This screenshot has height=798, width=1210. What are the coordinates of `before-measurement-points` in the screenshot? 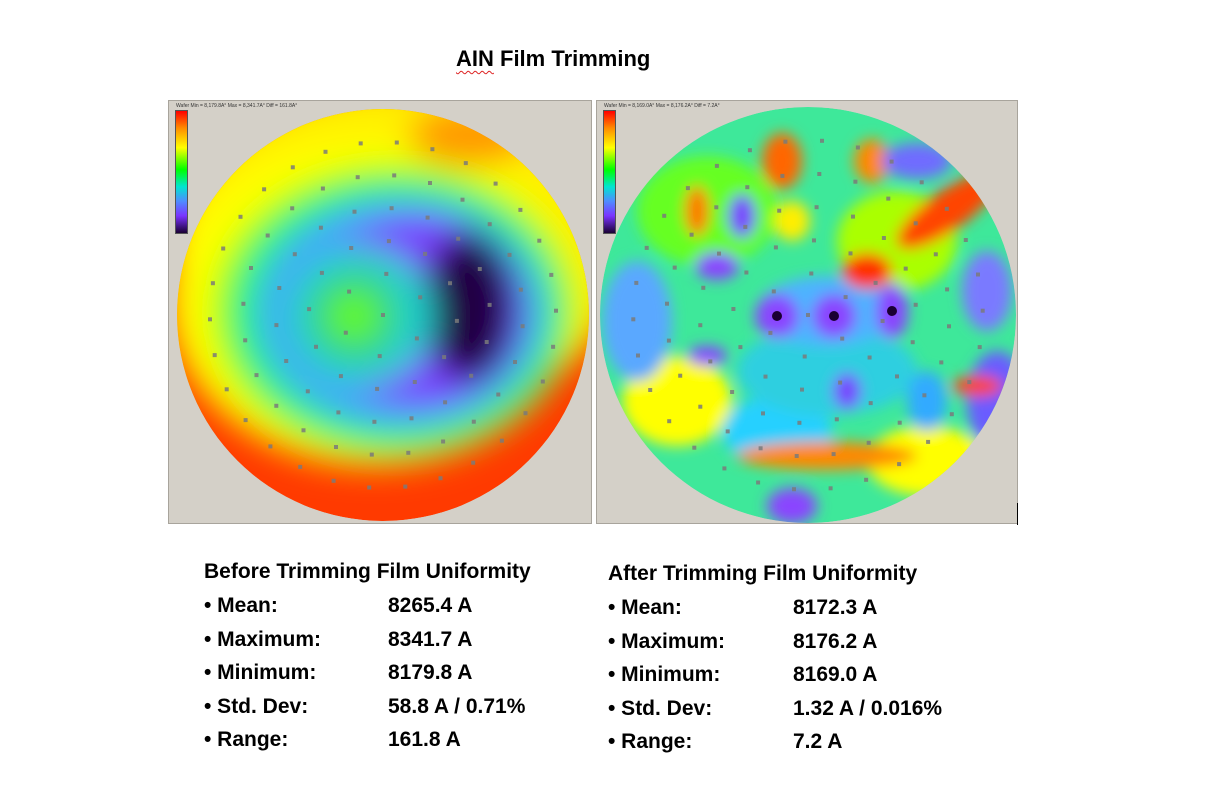 It's located at (383, 315).